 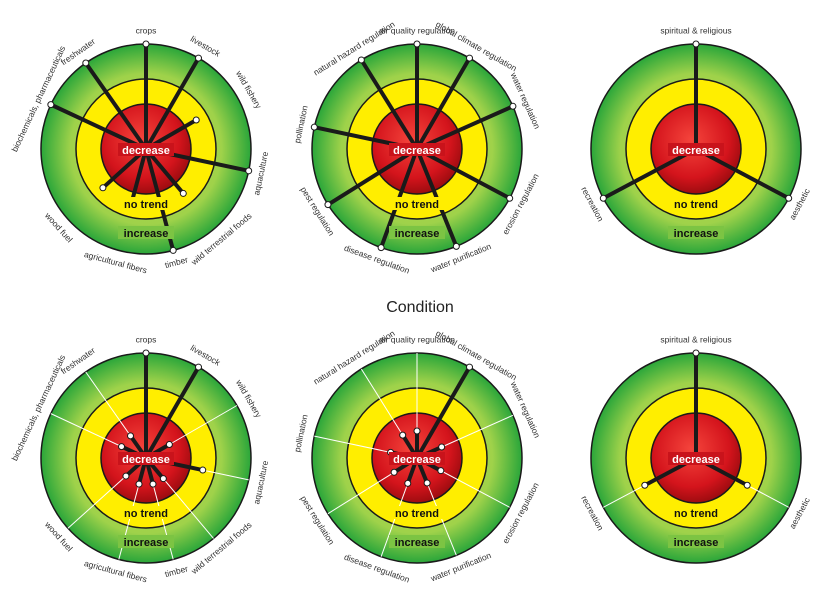 I want to click on spoke-marker-air-quality-regulation, so click(x=417, y=431).